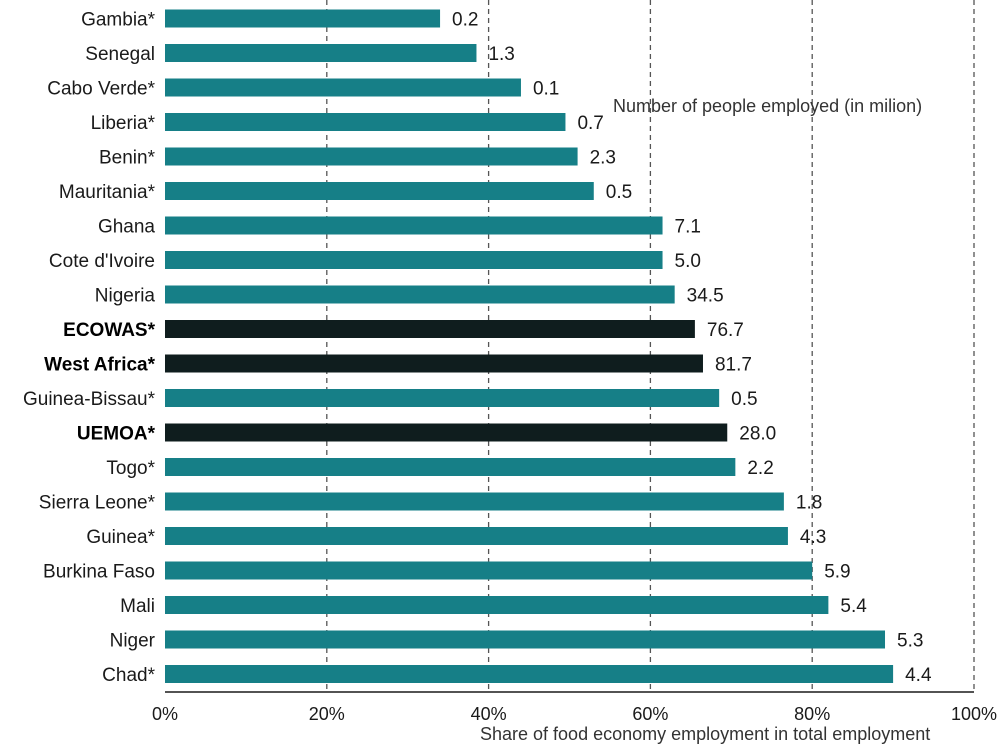 Image resolution: width=1000 pixels, height=745 pixels. Describe the element at coordinates (725, 330) in the screenshot. I see `data-label: 76.7` at that location.